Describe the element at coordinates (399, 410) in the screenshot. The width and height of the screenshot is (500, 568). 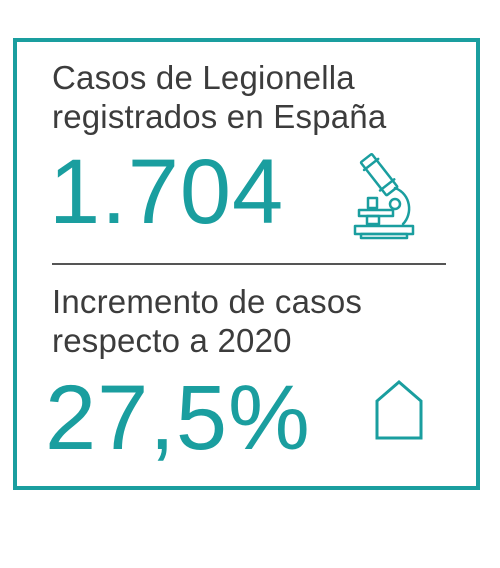
I see `house-icon` at that location.